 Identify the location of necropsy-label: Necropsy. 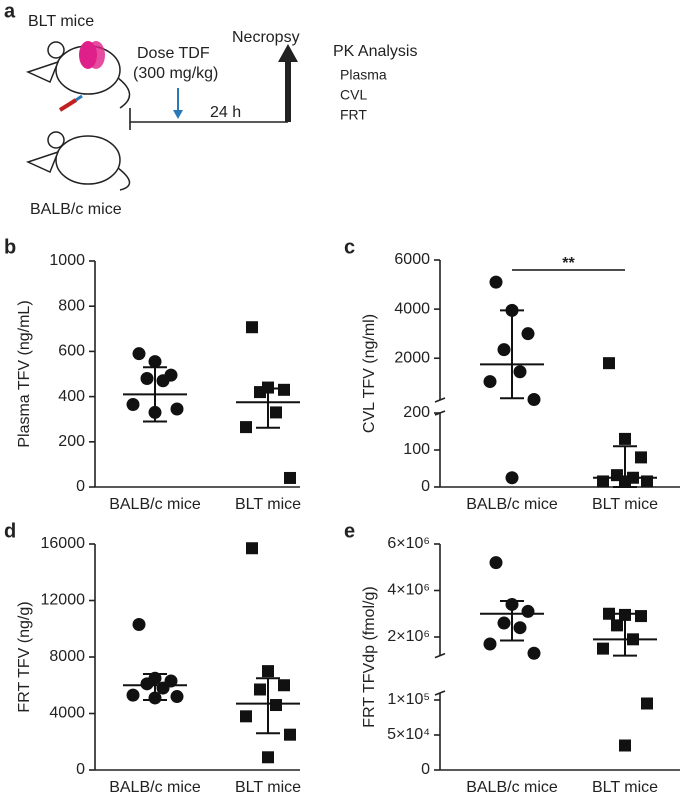
(266, 37).